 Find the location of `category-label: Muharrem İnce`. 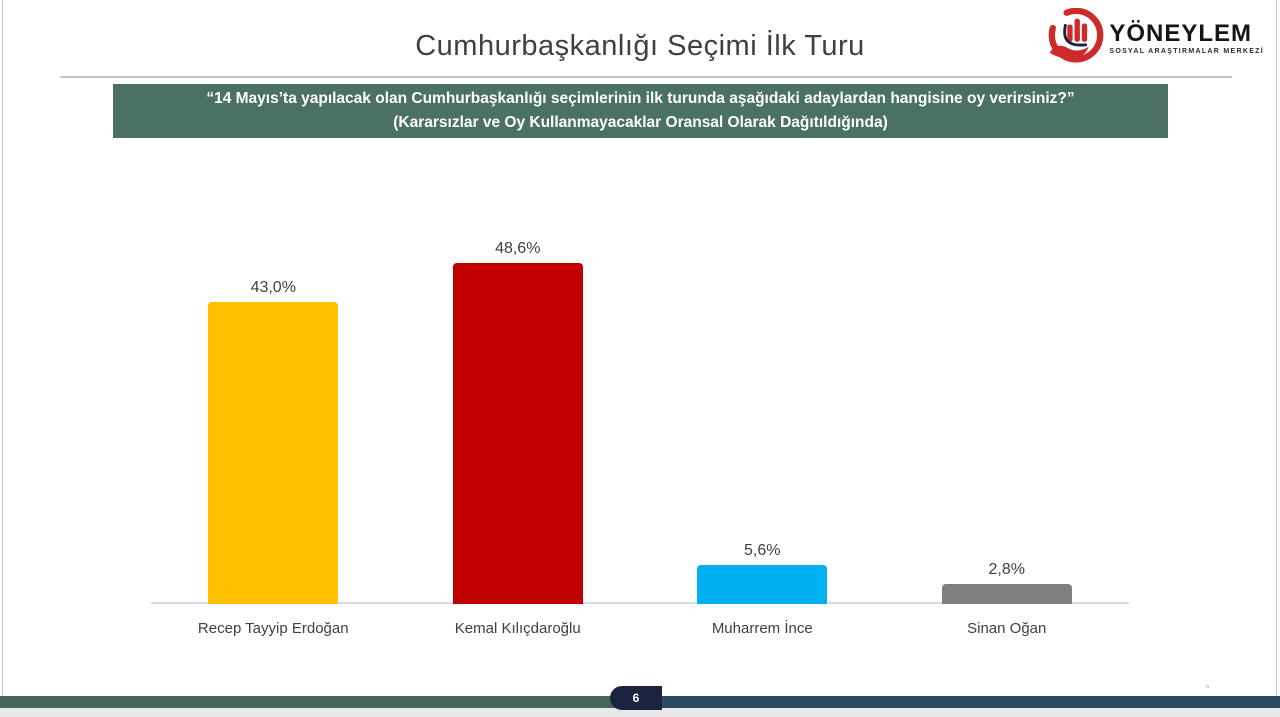

category-label: Muharrem İnce is located at coordinates (762, 628).